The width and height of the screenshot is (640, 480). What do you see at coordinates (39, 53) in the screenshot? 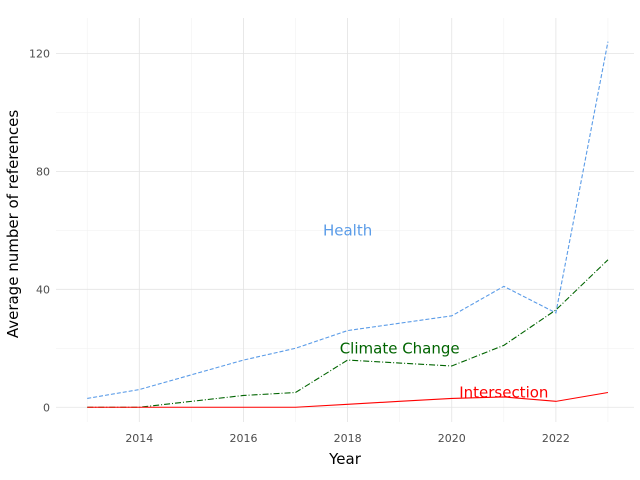
I see `y-tick-label: 120` at bounding box center [39, 53].